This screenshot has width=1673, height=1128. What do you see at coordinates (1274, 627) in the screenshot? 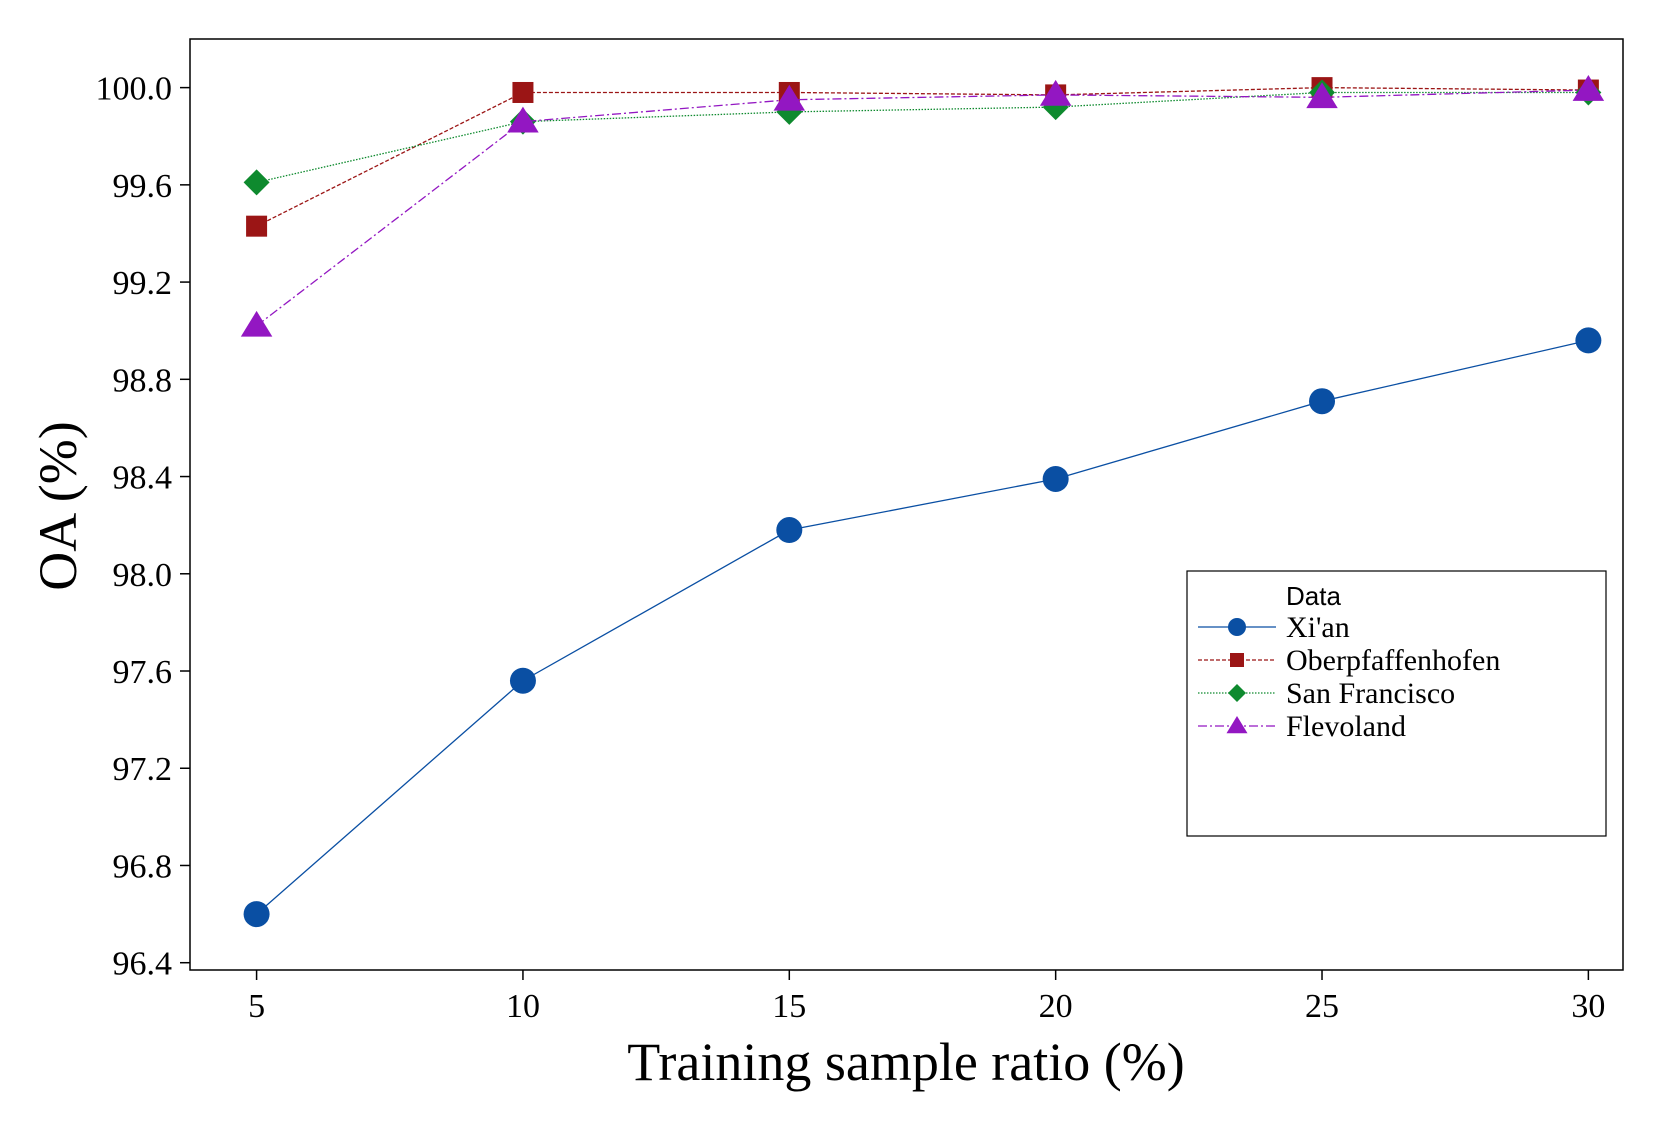
I see `legend-item-xi-an: Xi'an` at bounding box center [1274, 627].